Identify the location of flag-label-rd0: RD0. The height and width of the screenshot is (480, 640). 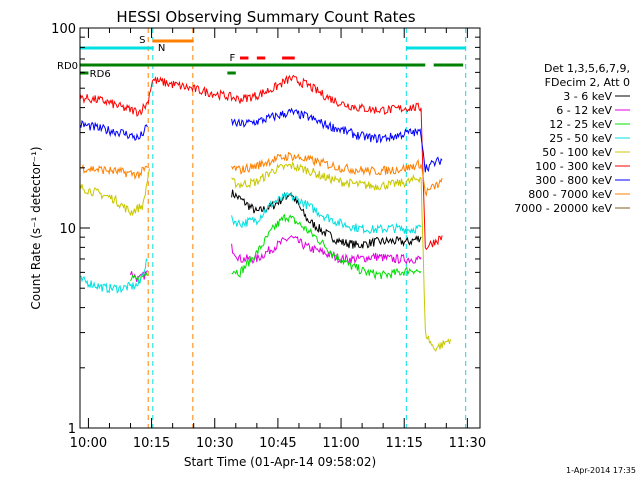
(67, 66).